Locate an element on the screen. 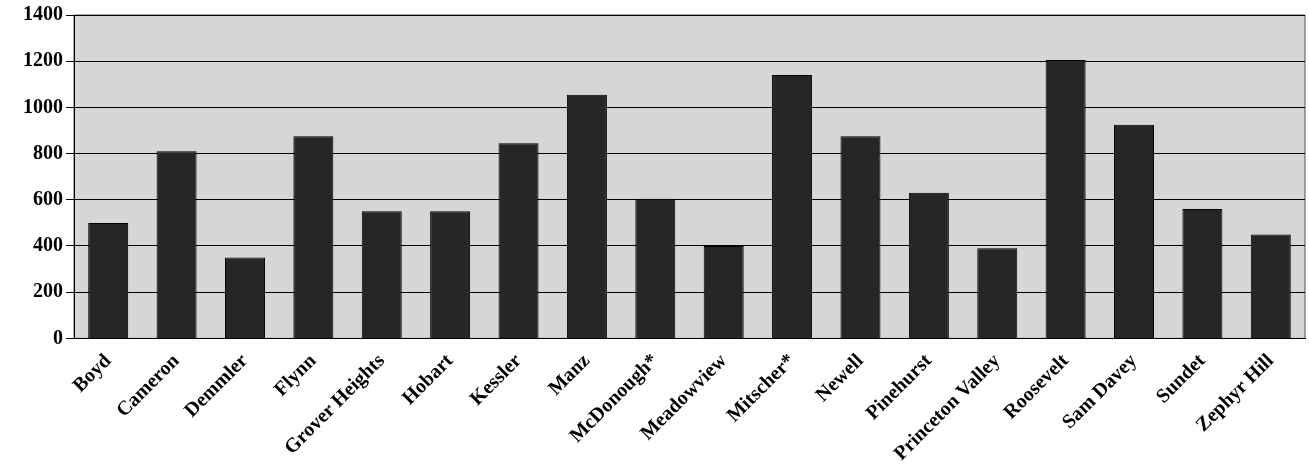  y-tick-label: 0 is located at coordinates (58, 336).